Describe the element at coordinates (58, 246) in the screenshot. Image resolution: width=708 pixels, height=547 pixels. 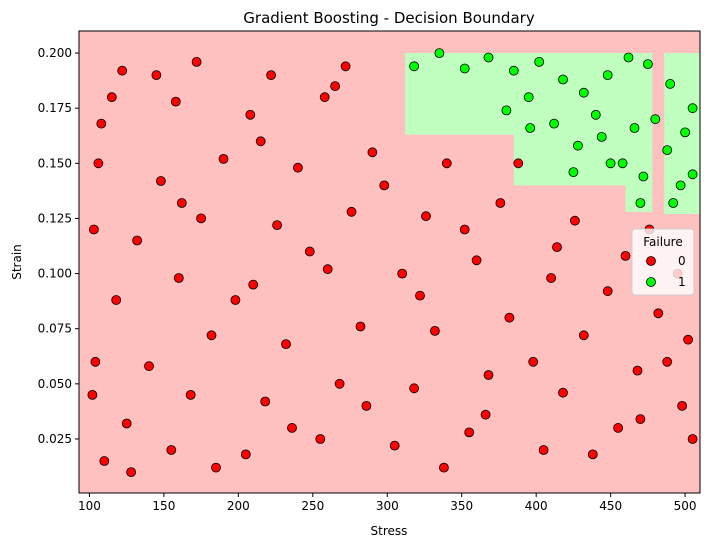
I see `y-axis-ticks: 0.025 0.050 0.075 0.100 0.125 0.150 0.175 0.200` at that location.